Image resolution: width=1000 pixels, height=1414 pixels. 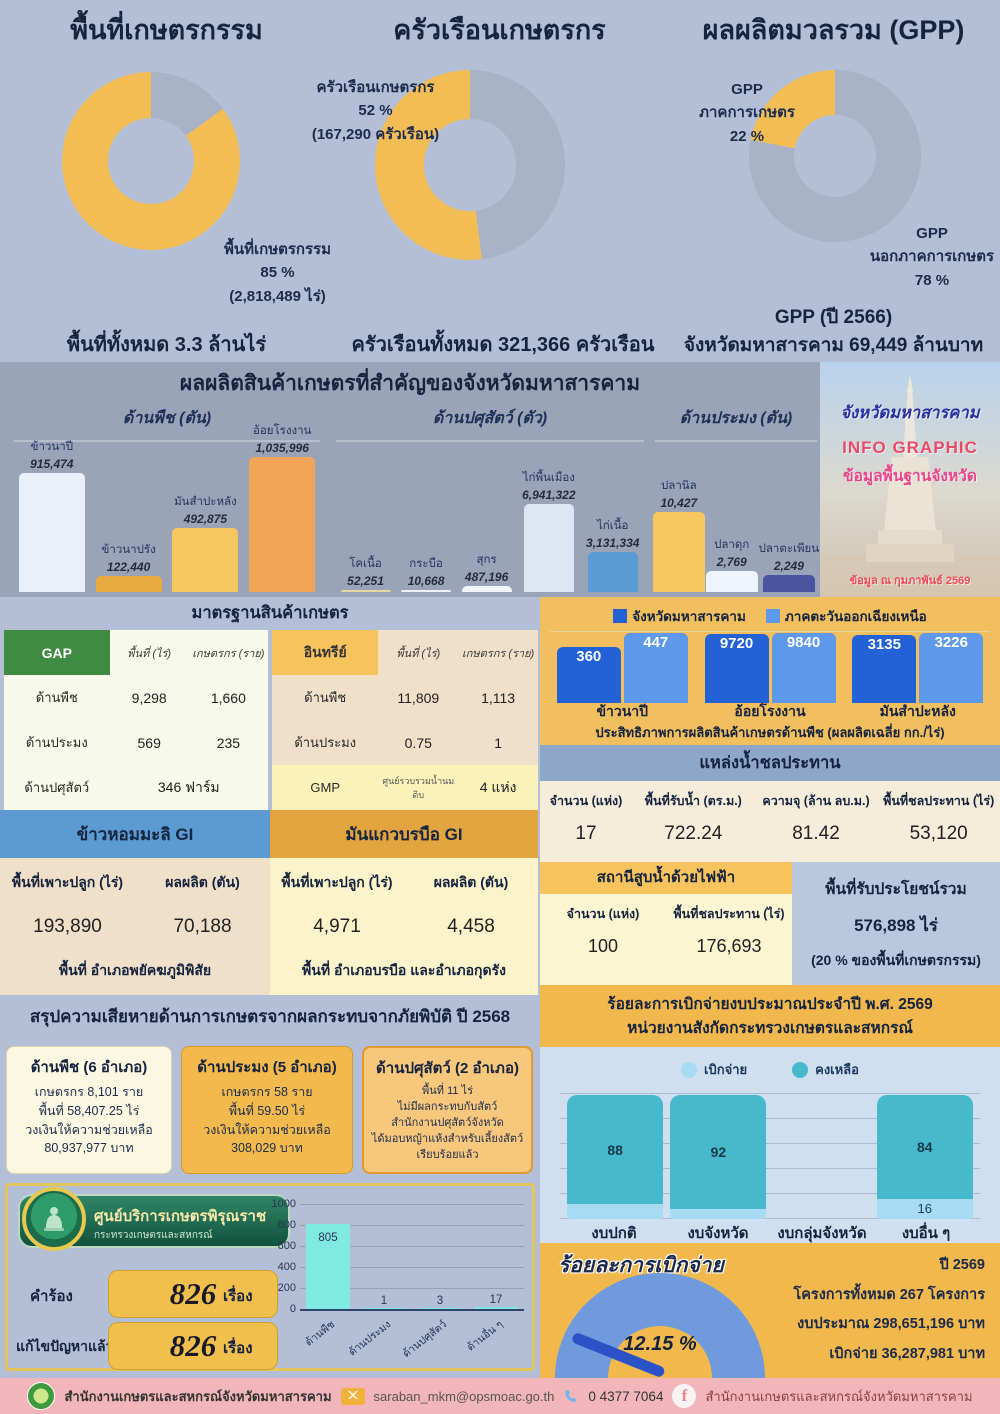 What do you see at coordinates (833, 30) in the screenshot?
I see `gpp-title: ผลผลิตมวลรวม (GPP)` at bounding box center [833, 30].